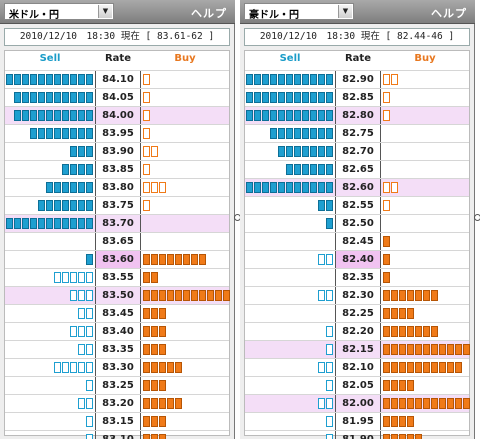 This screenshot has height=439, width=480. What do you see at coordinates (118, 241) in the screenshot?
I see `rate-cell: 83.65` at bounding box center [118, 241].